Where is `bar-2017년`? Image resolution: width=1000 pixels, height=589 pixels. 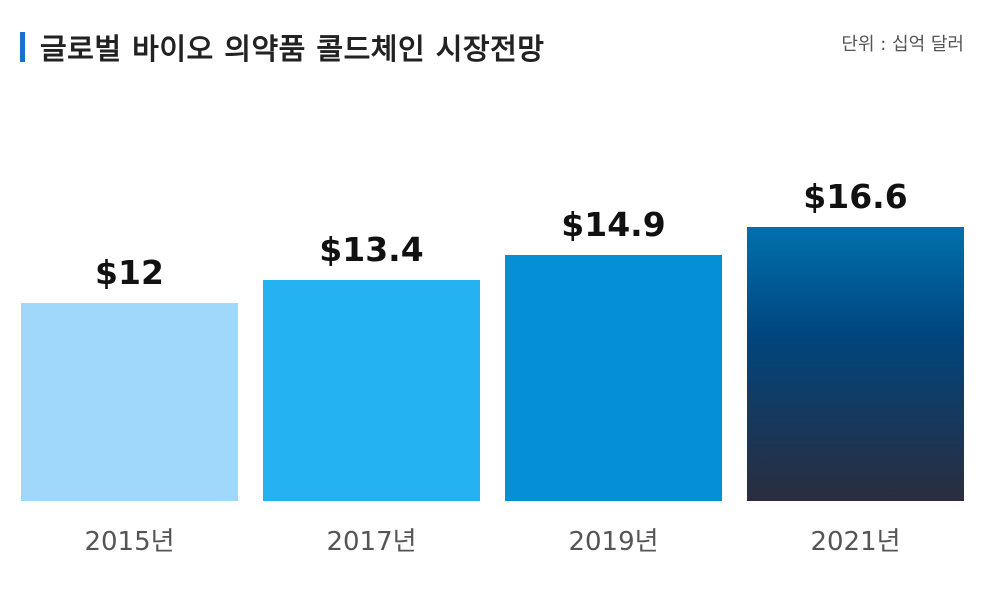
bar-2017년 is located at coordinates (371, 390).